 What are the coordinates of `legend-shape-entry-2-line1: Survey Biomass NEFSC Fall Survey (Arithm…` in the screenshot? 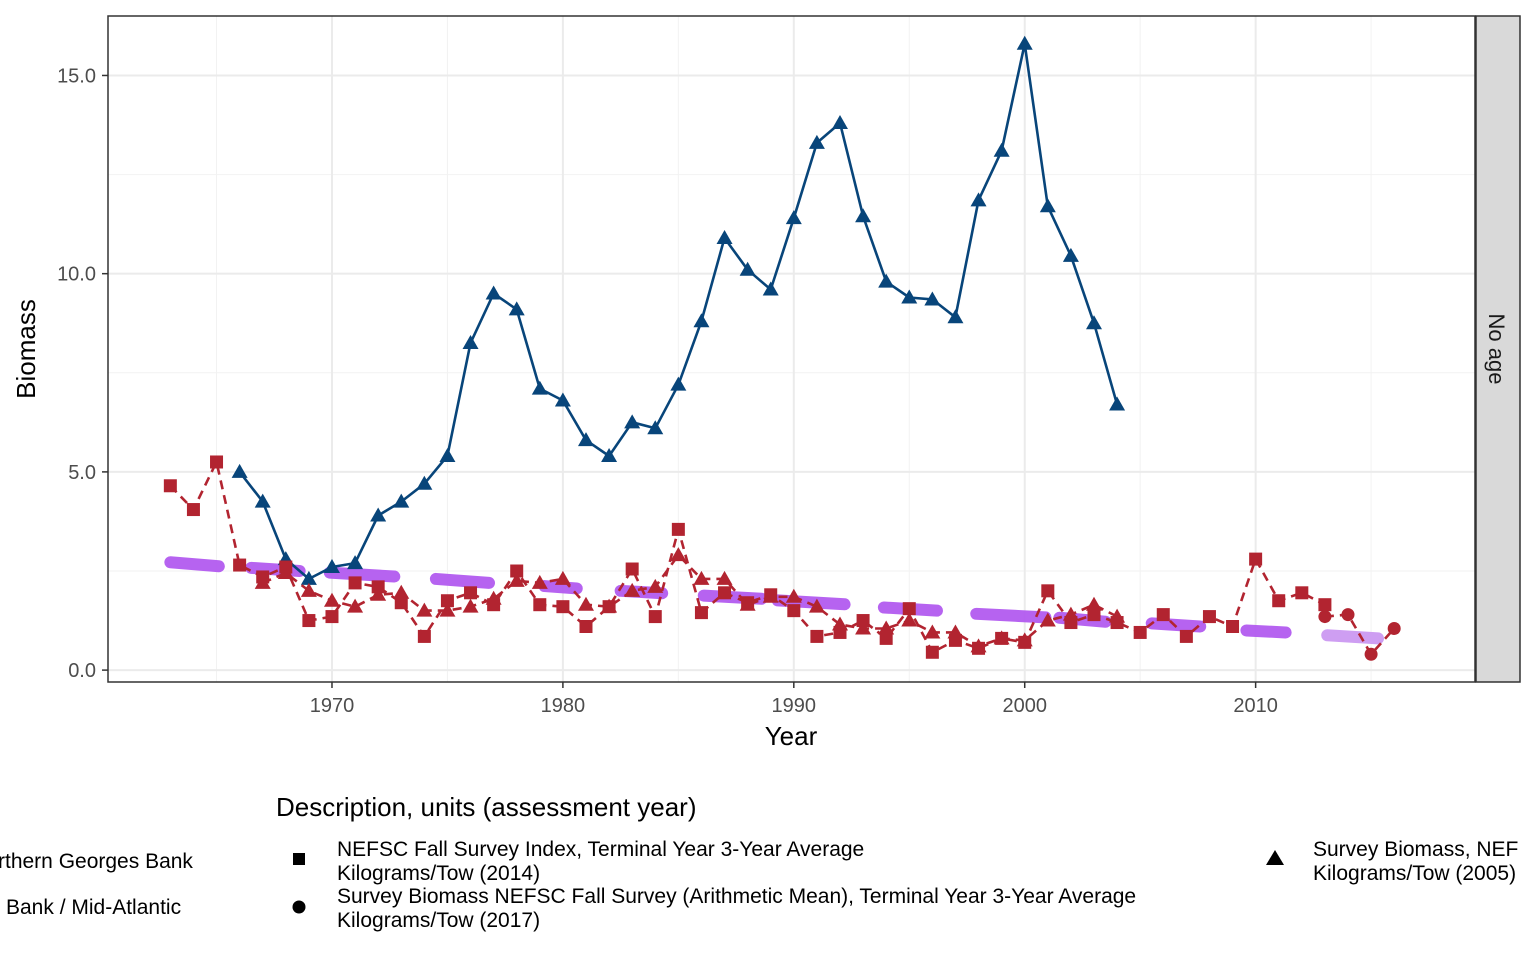 It's located at (736, 896).